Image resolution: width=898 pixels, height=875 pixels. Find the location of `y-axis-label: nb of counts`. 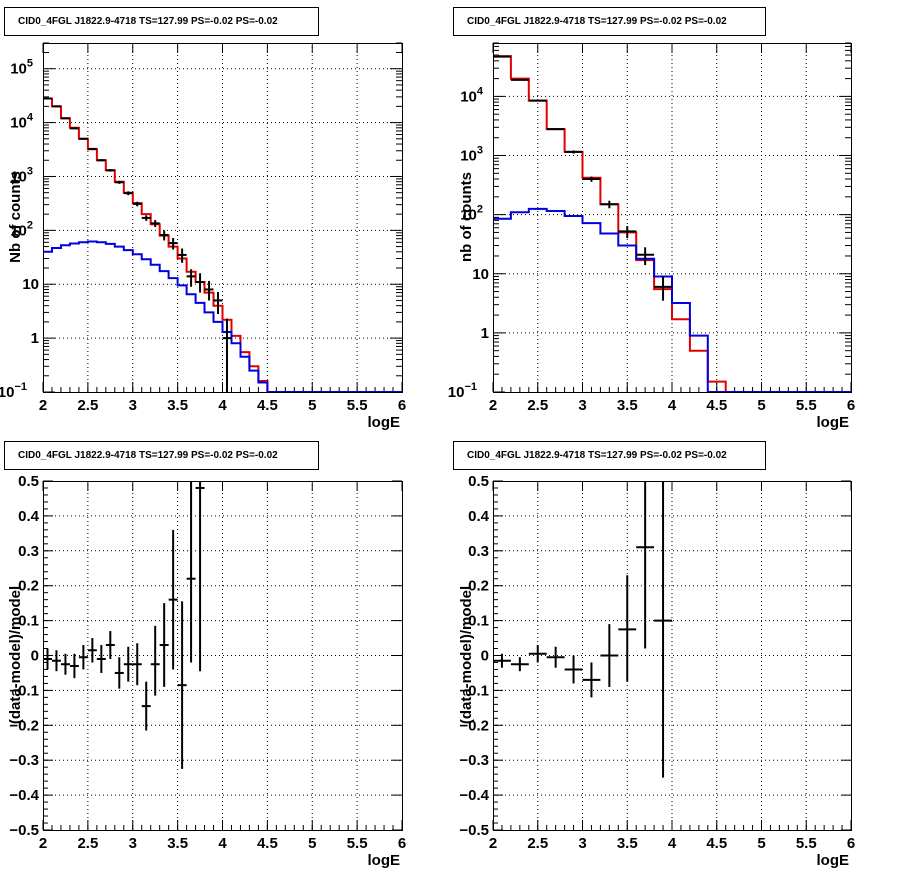

y-axis-label: nb of counts is located at coordinates (466, 217).